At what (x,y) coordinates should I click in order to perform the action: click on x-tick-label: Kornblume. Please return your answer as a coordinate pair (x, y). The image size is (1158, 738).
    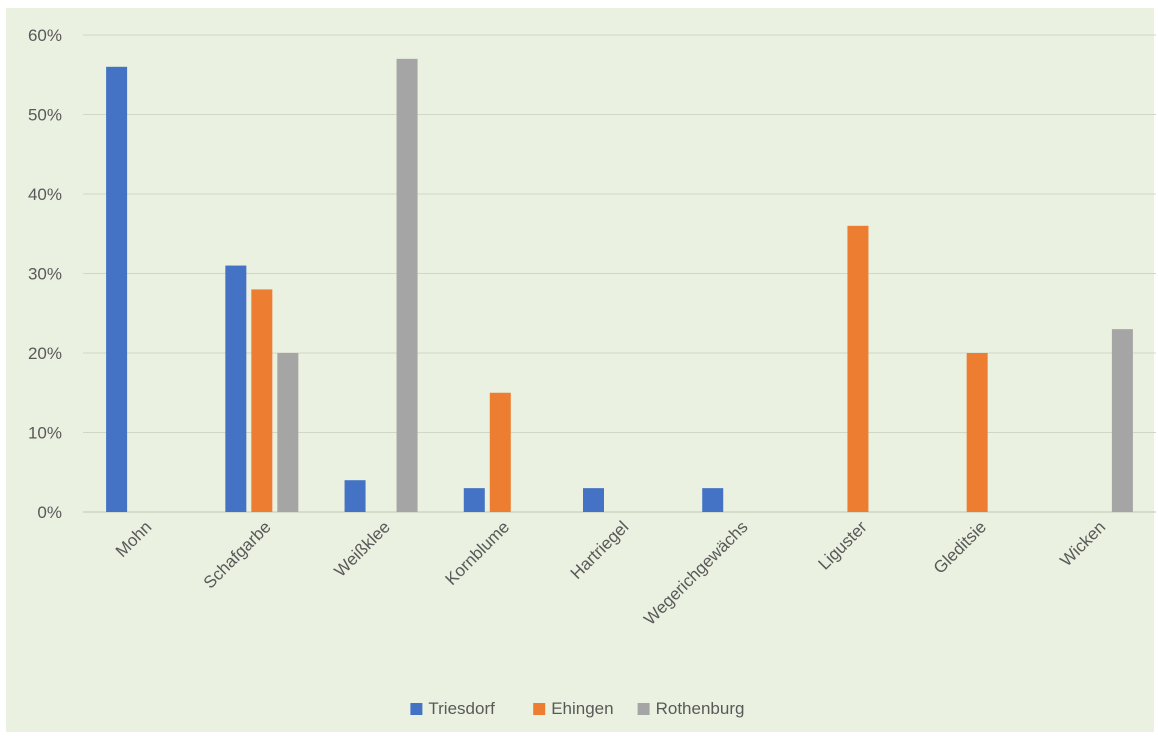
    Looking at the image, I should click on (478, 553).